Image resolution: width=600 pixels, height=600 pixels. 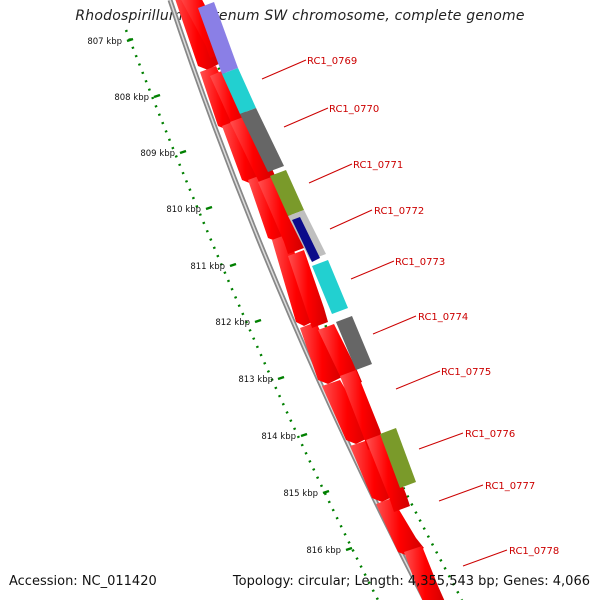 I want to click on tick-label: 807 kbp, so click(x=104, y=42).